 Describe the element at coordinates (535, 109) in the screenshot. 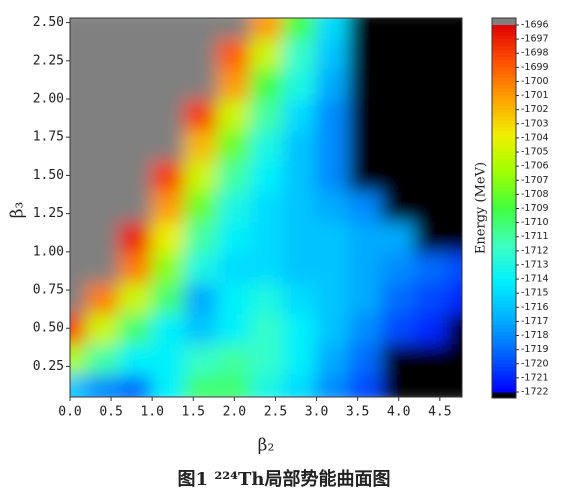

I see `colorbar-tick-label: -1702` at that location.